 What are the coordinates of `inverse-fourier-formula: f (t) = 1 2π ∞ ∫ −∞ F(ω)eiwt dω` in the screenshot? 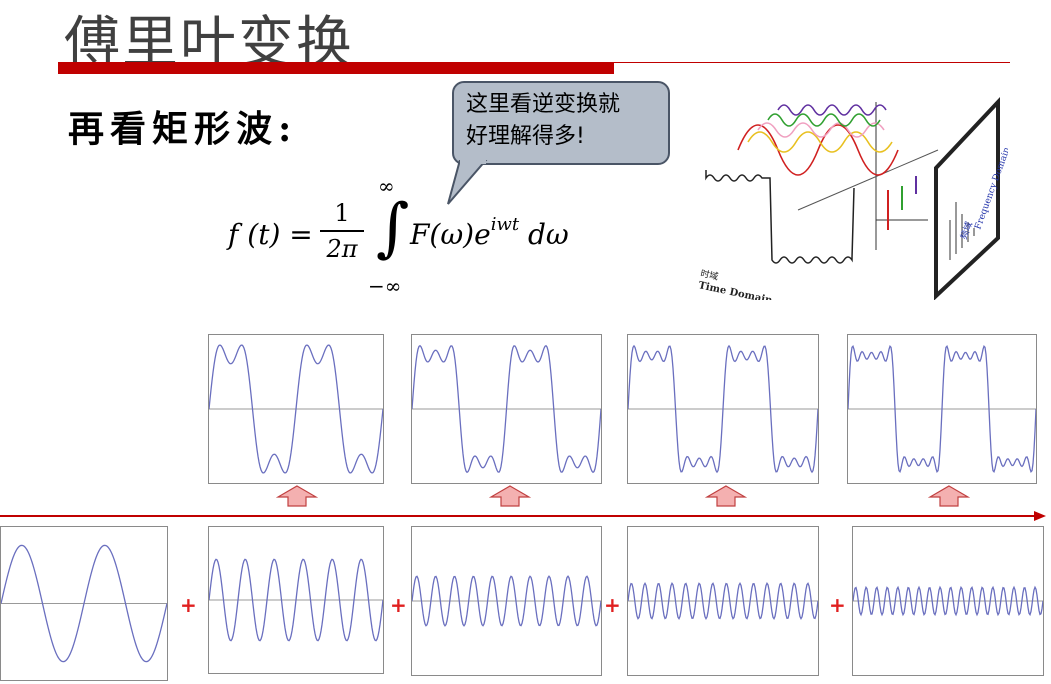 It's located at (408, 237).